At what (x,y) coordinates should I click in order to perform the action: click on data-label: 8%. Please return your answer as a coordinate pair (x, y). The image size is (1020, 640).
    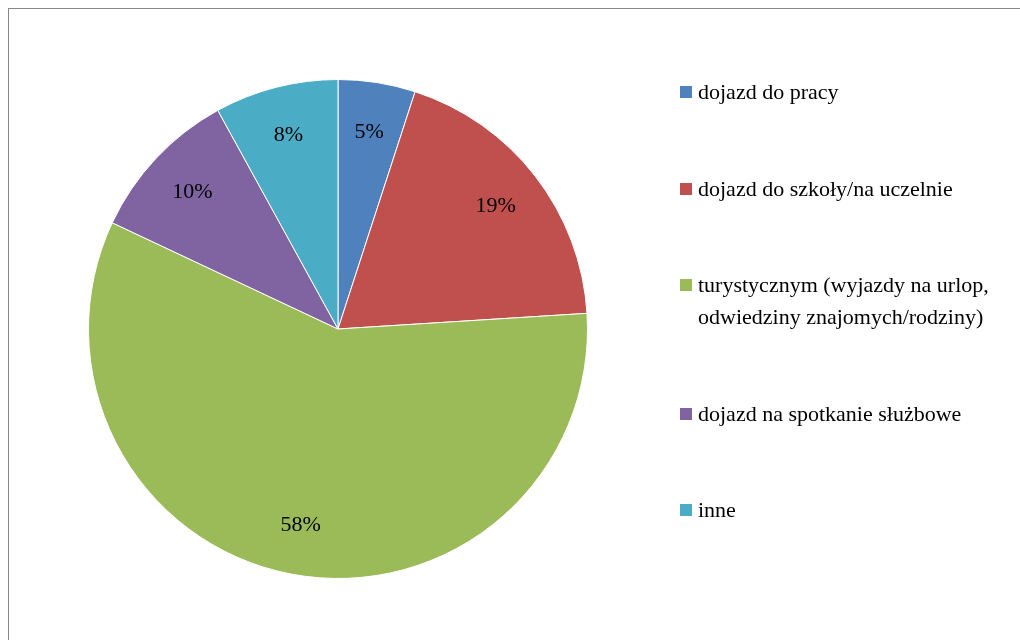
    Looking at the image, I should click on (288, 134).